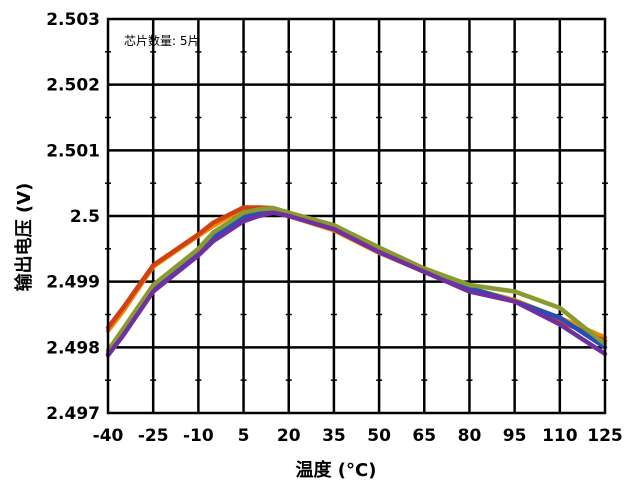 The image size is (639, 495). Describe the element at coordinates (73, 20) in the screenshot. I see `y-tick-label: 2.503` at that location.